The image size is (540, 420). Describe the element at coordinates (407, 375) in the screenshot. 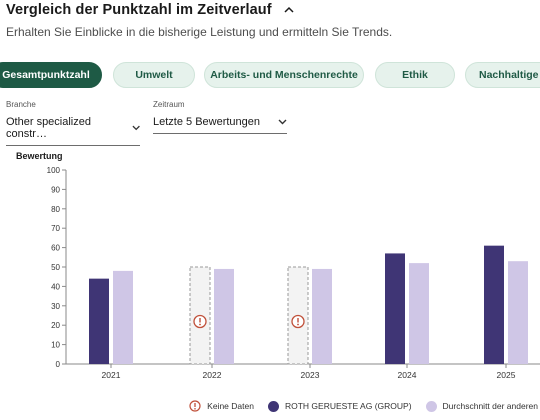

I see `x-tick-label: 2024` at that location.